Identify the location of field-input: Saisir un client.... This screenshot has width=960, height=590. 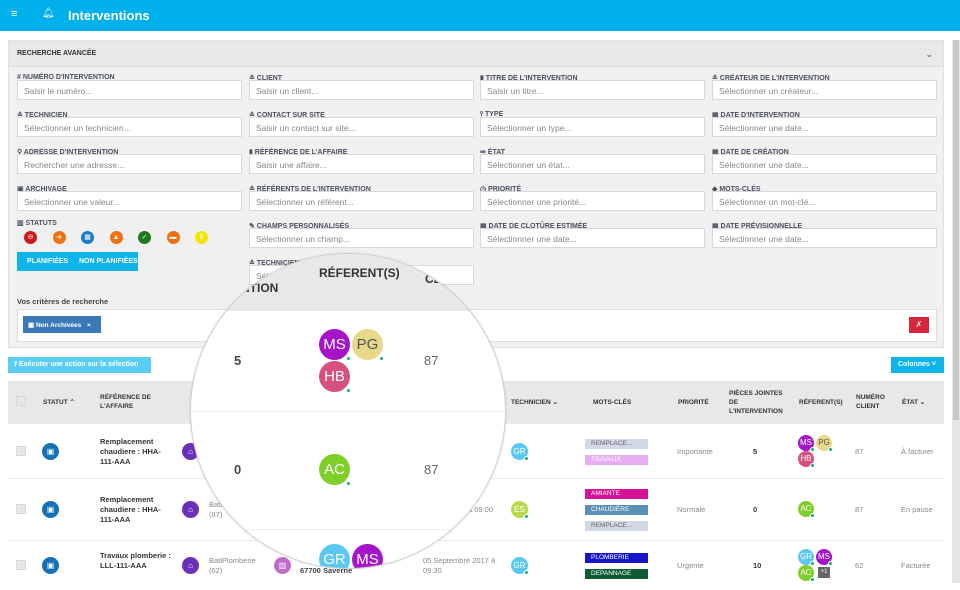
(361, 90).